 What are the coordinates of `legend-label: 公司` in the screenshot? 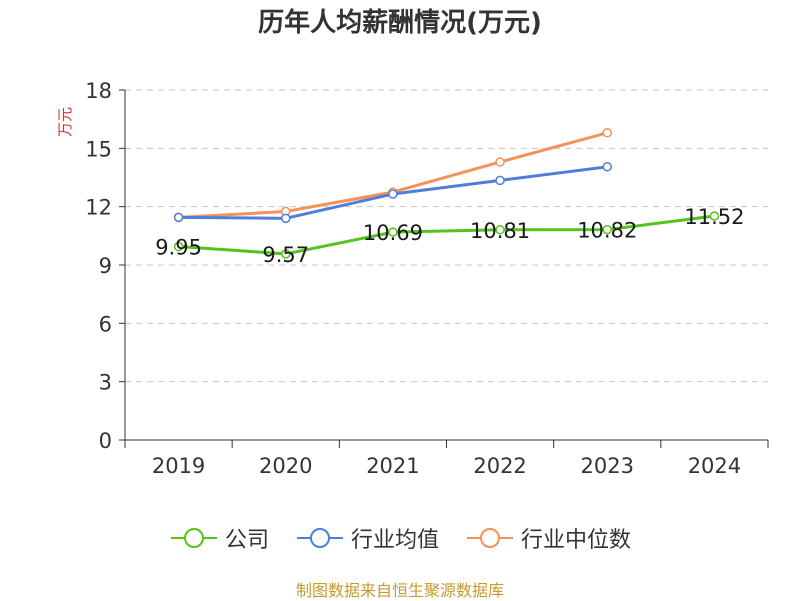 It's located at (246, 540).